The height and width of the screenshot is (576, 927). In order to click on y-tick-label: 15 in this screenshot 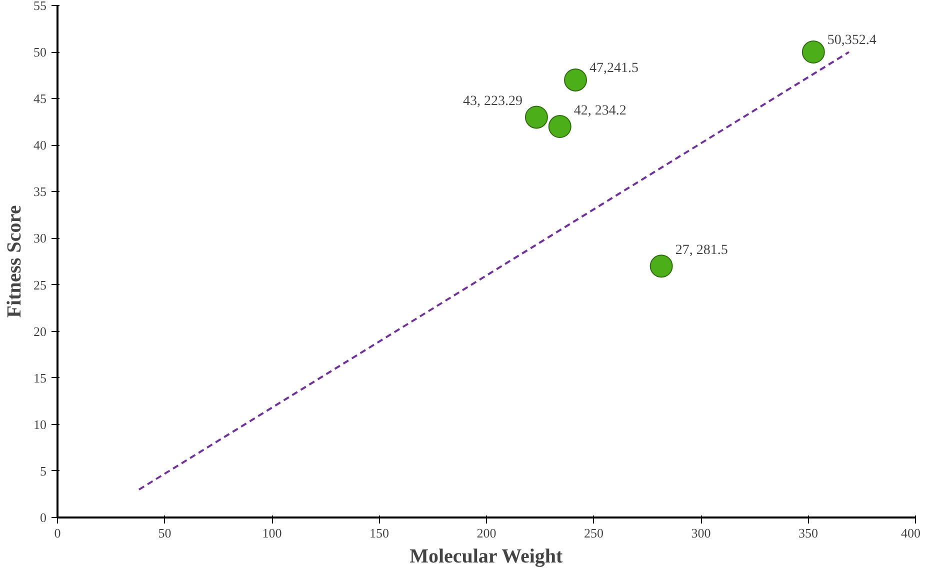, I will do `click(40, 378)`.